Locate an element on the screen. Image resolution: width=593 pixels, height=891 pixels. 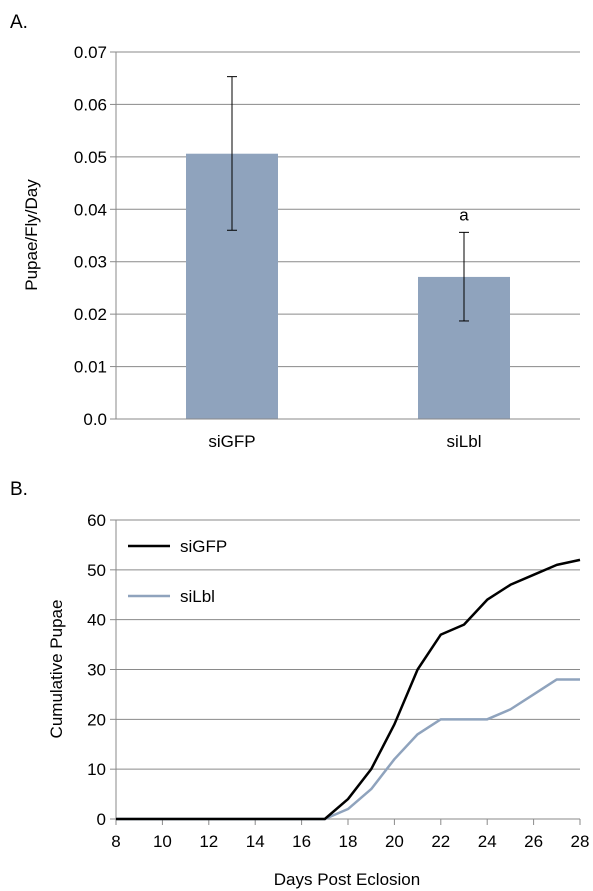
panel-b-x-tick-label: 12 is located at coordinates (208, 841).